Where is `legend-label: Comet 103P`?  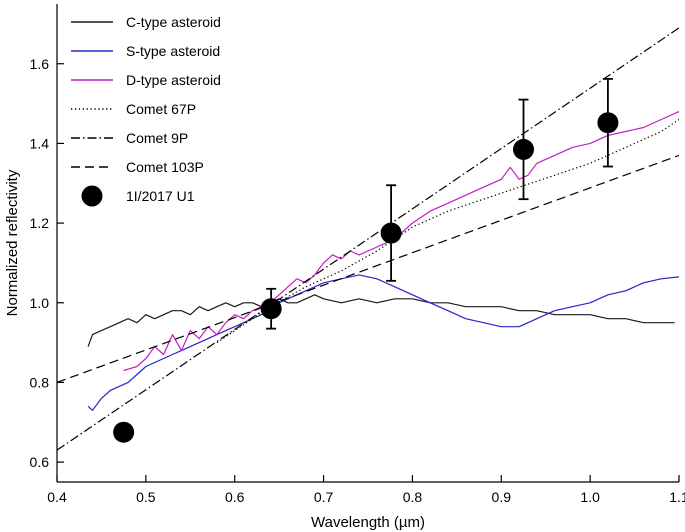
legend-label: Comet 103P is located at coordinates (165, 167).